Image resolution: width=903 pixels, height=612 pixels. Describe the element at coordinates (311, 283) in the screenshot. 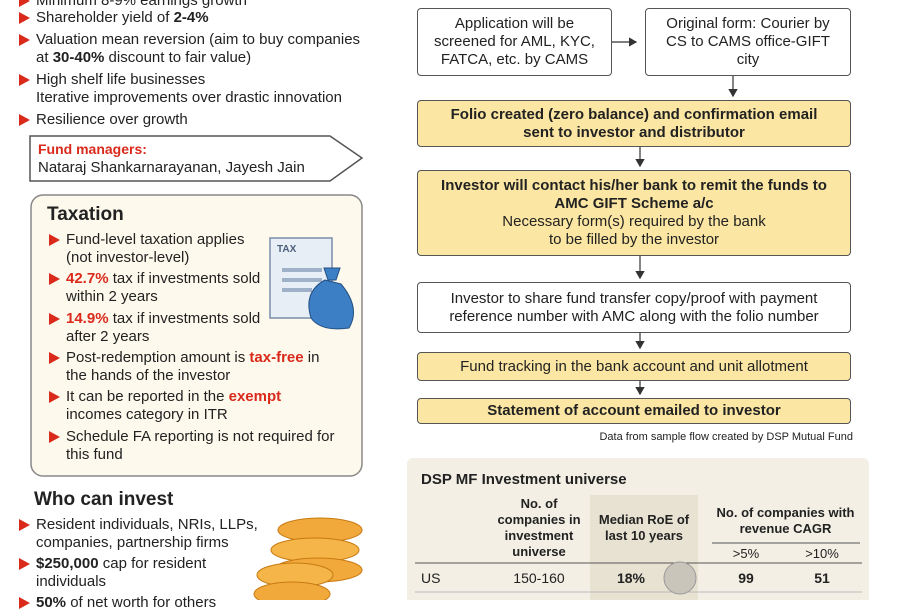

I see `tax-icon` at that location.